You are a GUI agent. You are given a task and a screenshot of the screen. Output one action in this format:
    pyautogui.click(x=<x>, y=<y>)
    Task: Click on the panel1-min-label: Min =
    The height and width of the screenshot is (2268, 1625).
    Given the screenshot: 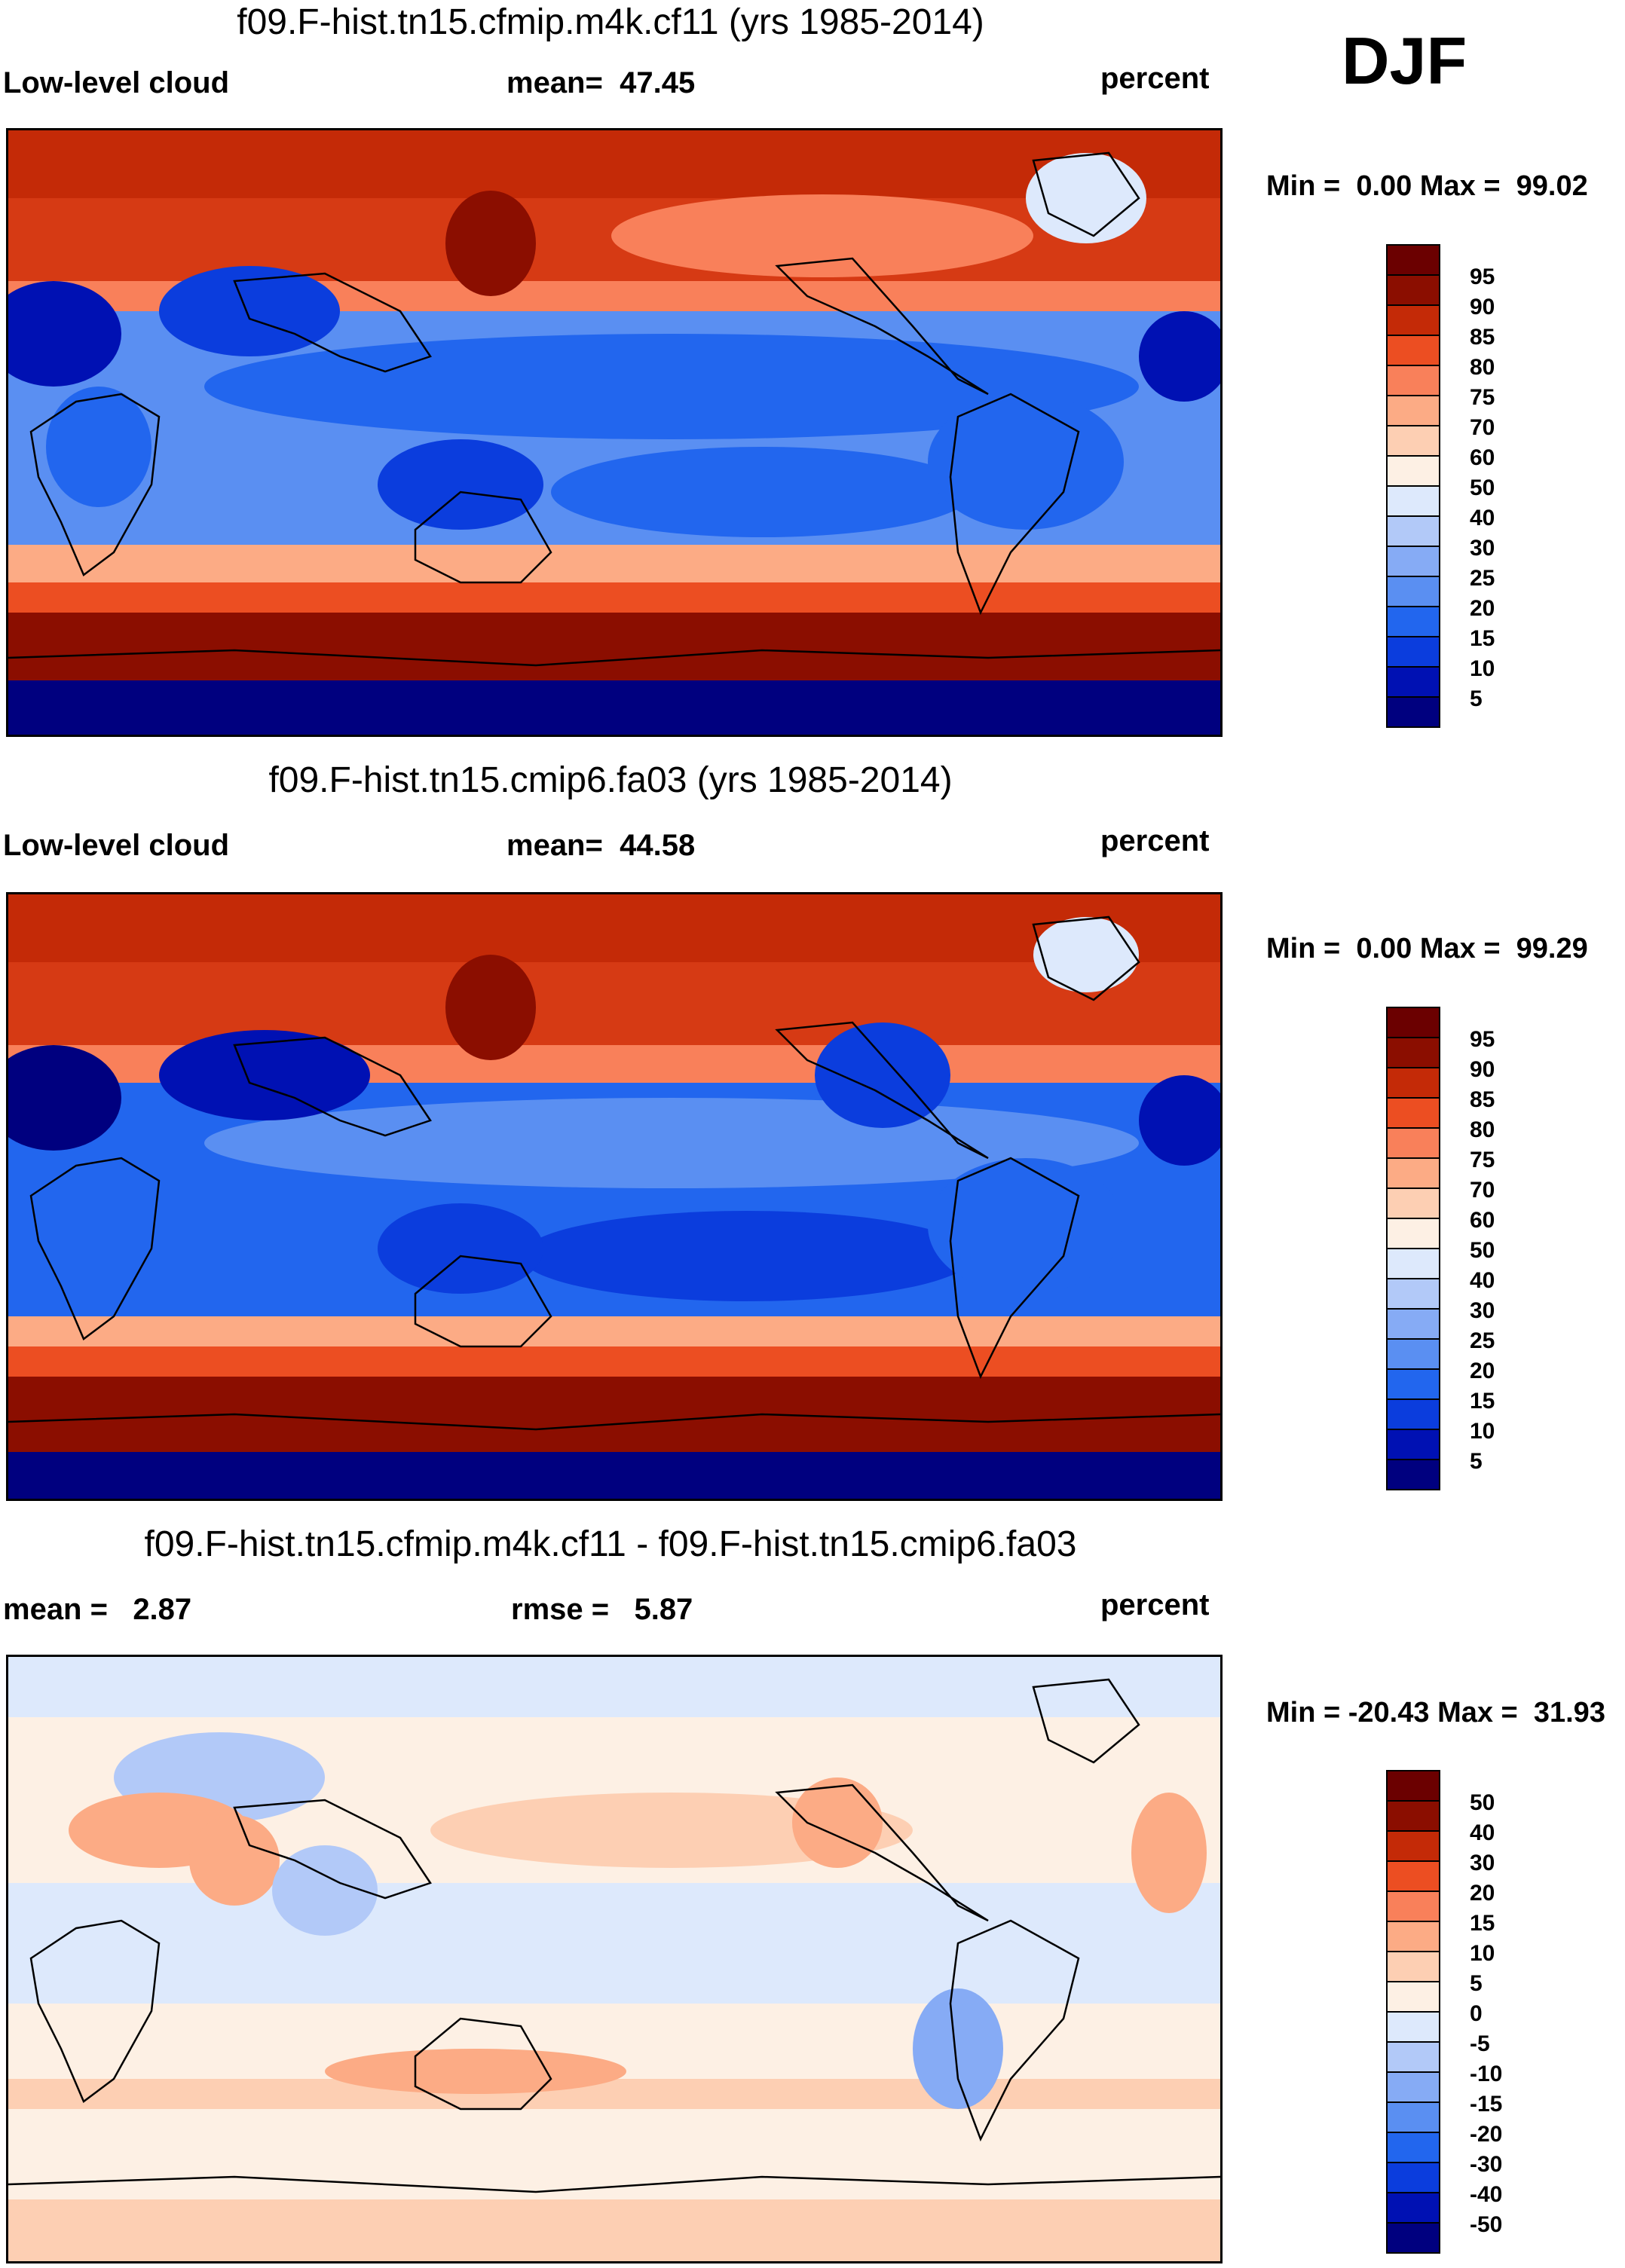 What is the action you would take?
    pyautogui.click(x=1303, y=186)
    